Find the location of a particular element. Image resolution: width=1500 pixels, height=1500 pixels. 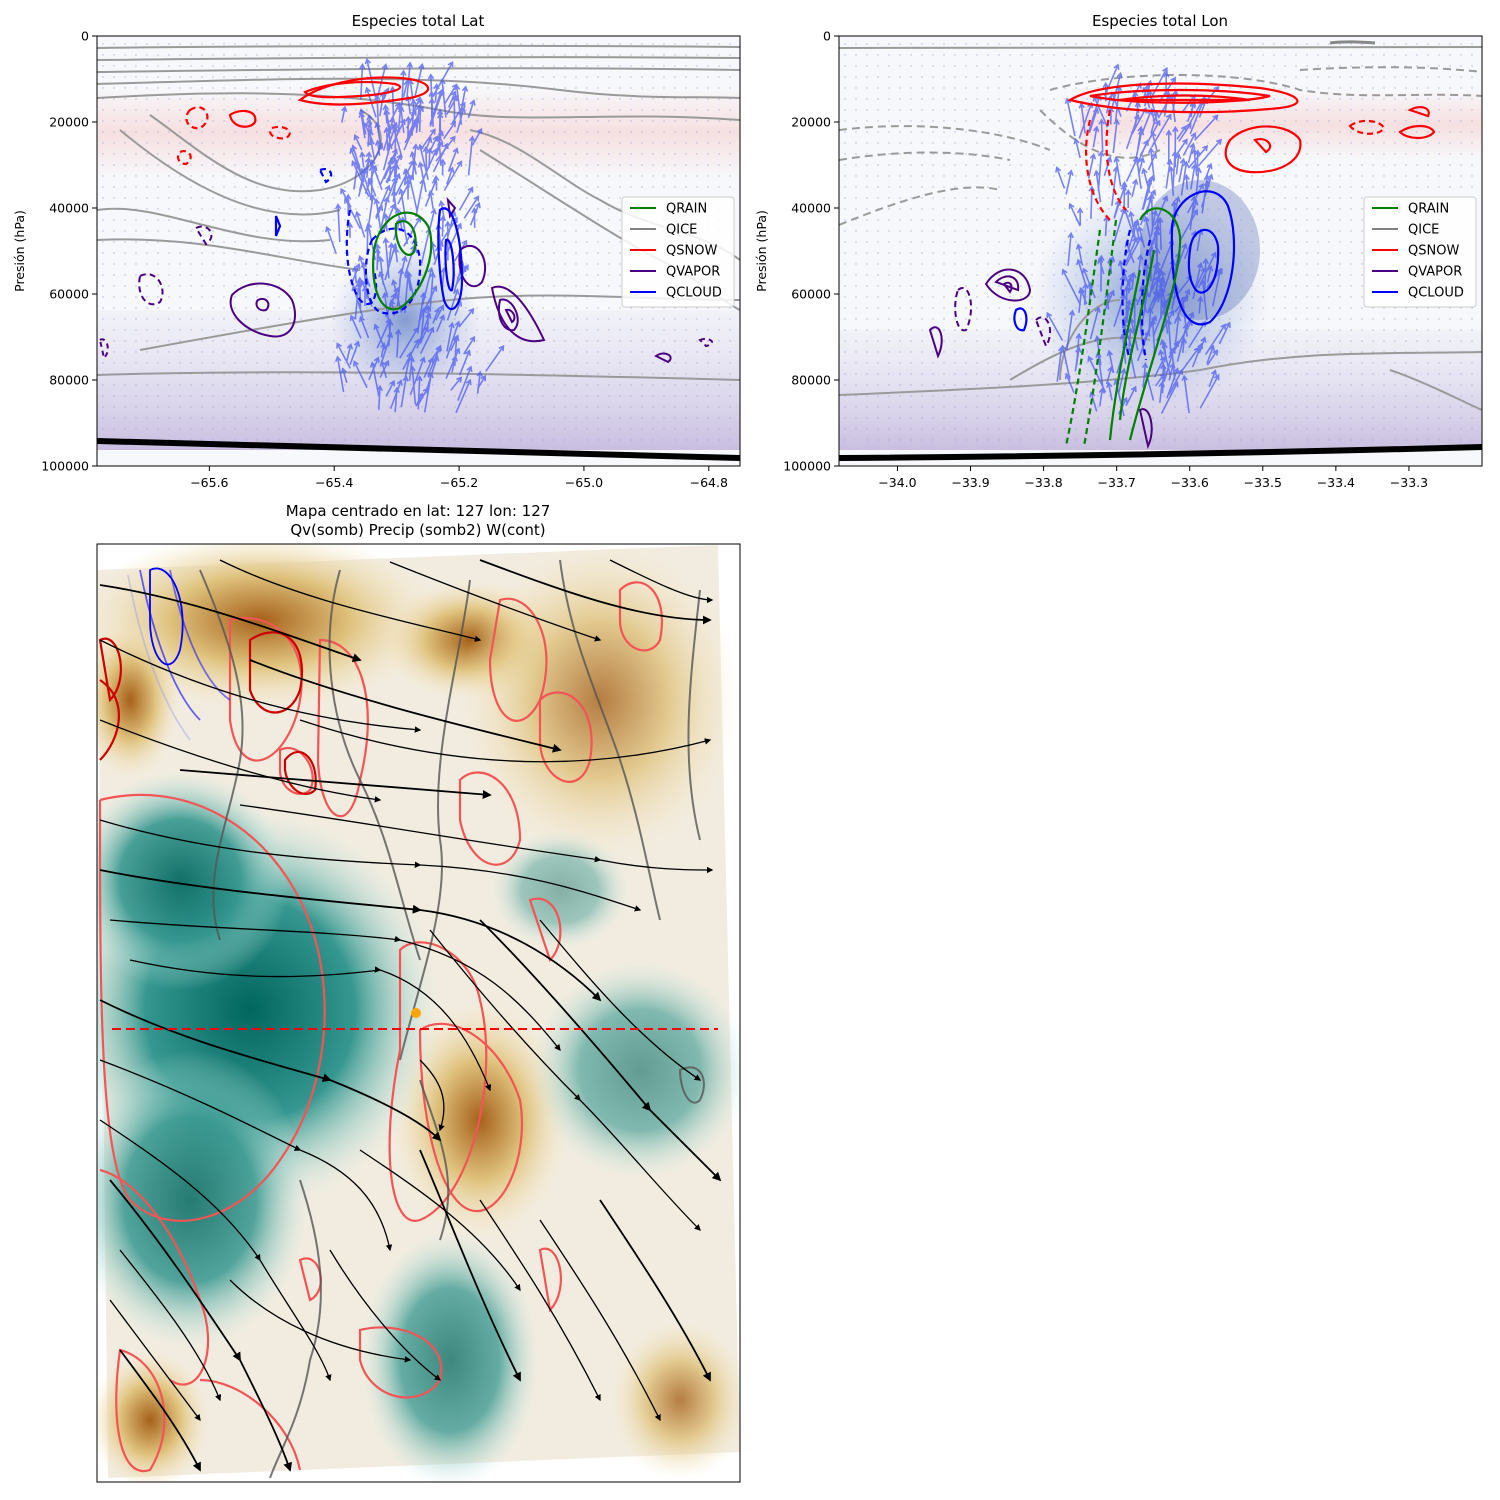

panel-a-legend: QRAIN QICE QSNOW QVAPOR QCLOUD is located at coordinates (678, 252).